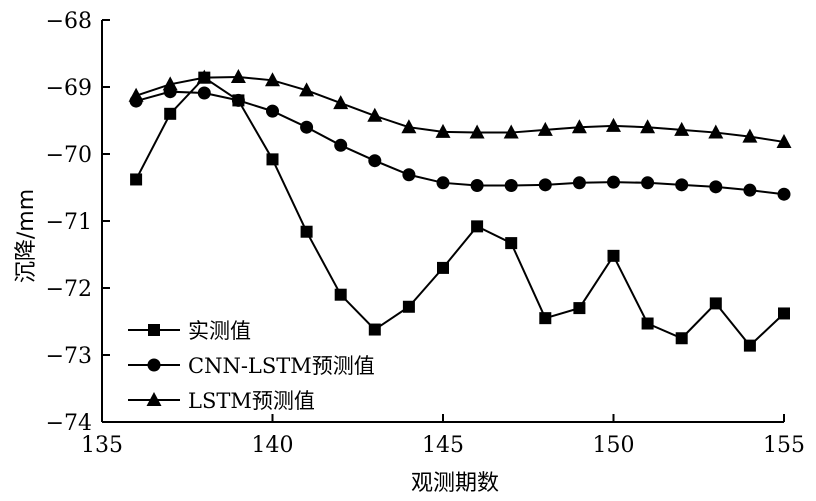  I want to click on y-tick-label: −74, so click(69, 423).